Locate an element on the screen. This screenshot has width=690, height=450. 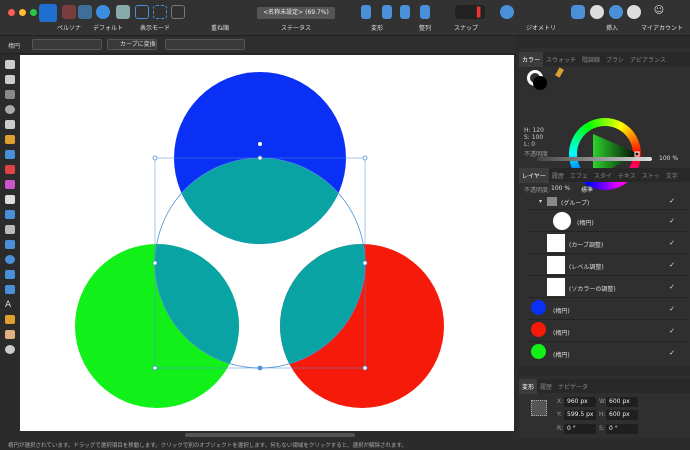
saturation-triangle is located at coordinates (616, 157).